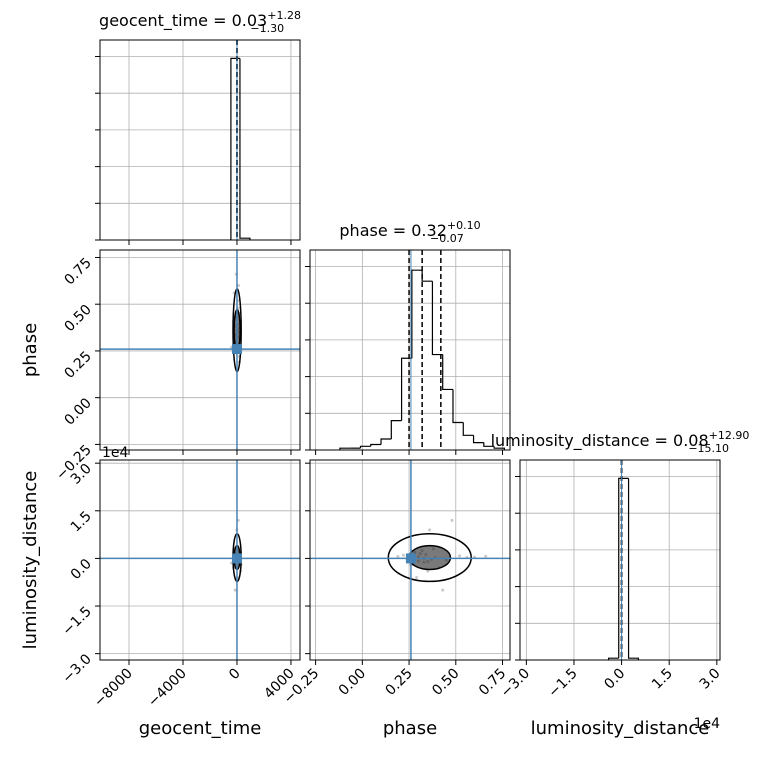  What do you see at coordinates (77, 364) in the screenshot?
I see `y-tick-label: 0.25` at bounding box center [77, 364].